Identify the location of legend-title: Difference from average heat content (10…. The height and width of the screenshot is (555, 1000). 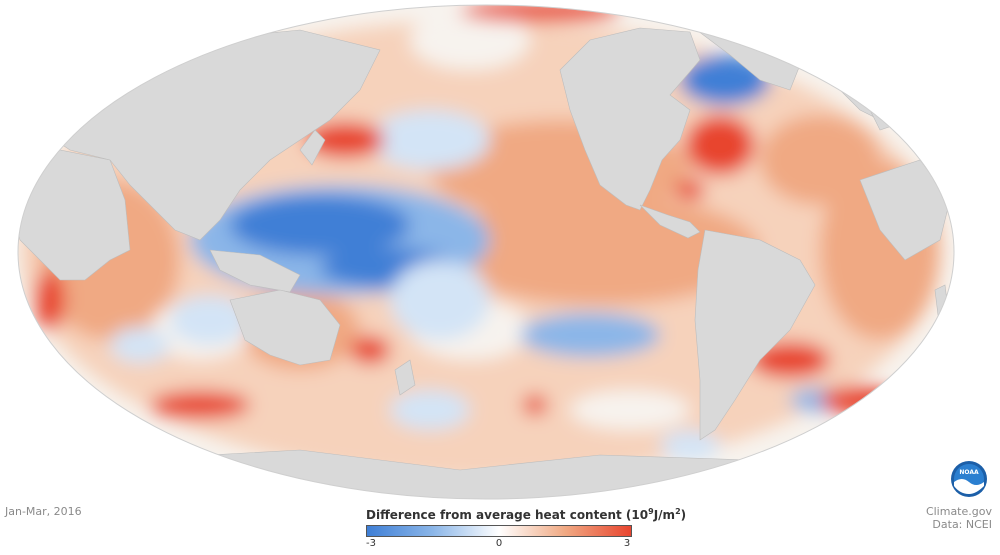
(526, 514).